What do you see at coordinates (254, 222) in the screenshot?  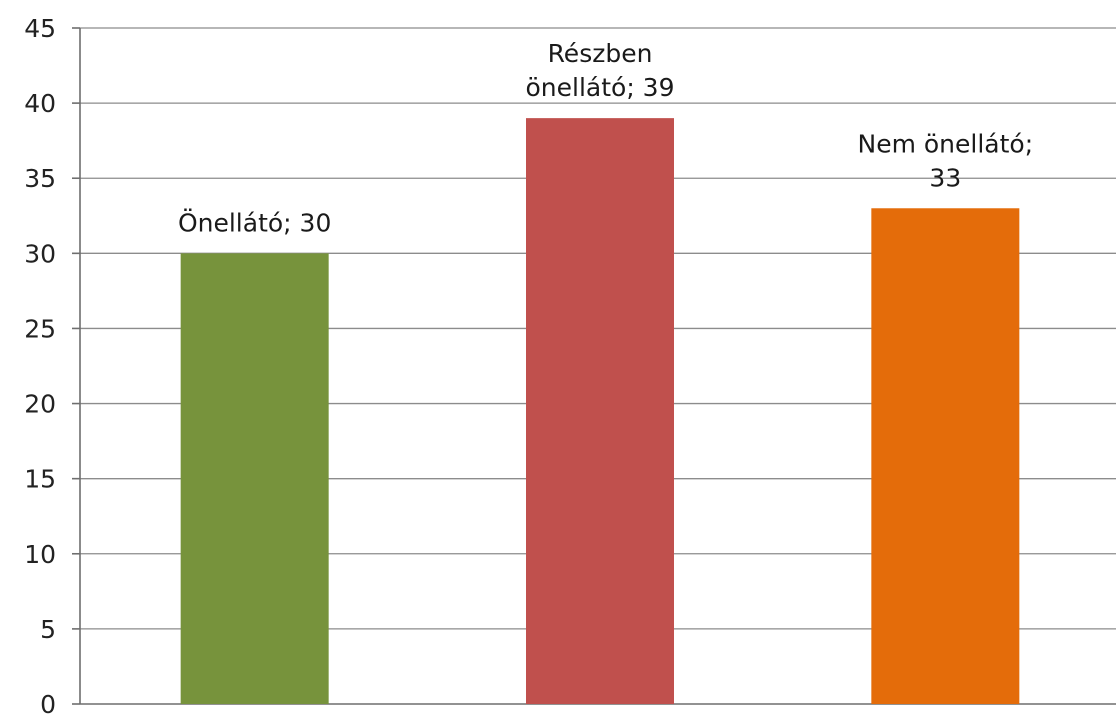 I see `data-label-1: Önellátó; 30` at bounding box center [254, 222].